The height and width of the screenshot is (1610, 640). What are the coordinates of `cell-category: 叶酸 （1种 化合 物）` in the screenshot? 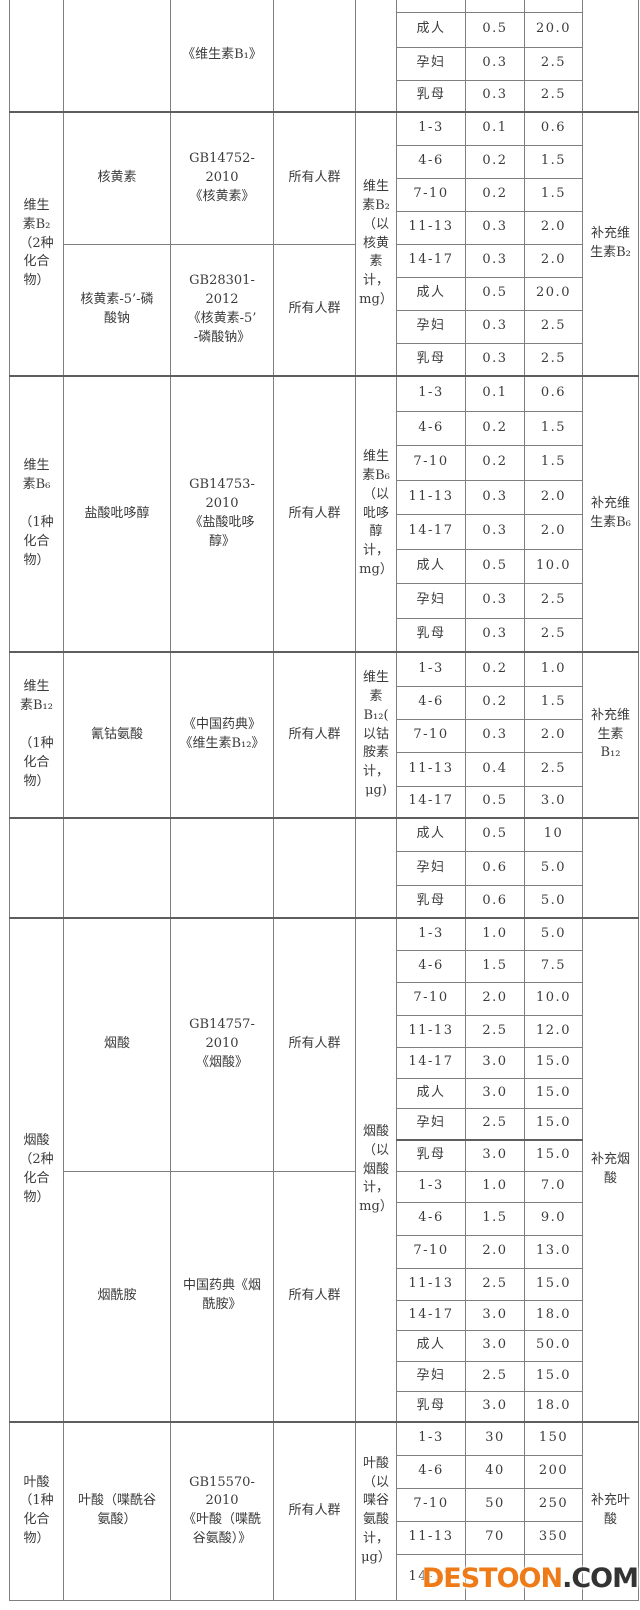 It's located at (36, 1511).